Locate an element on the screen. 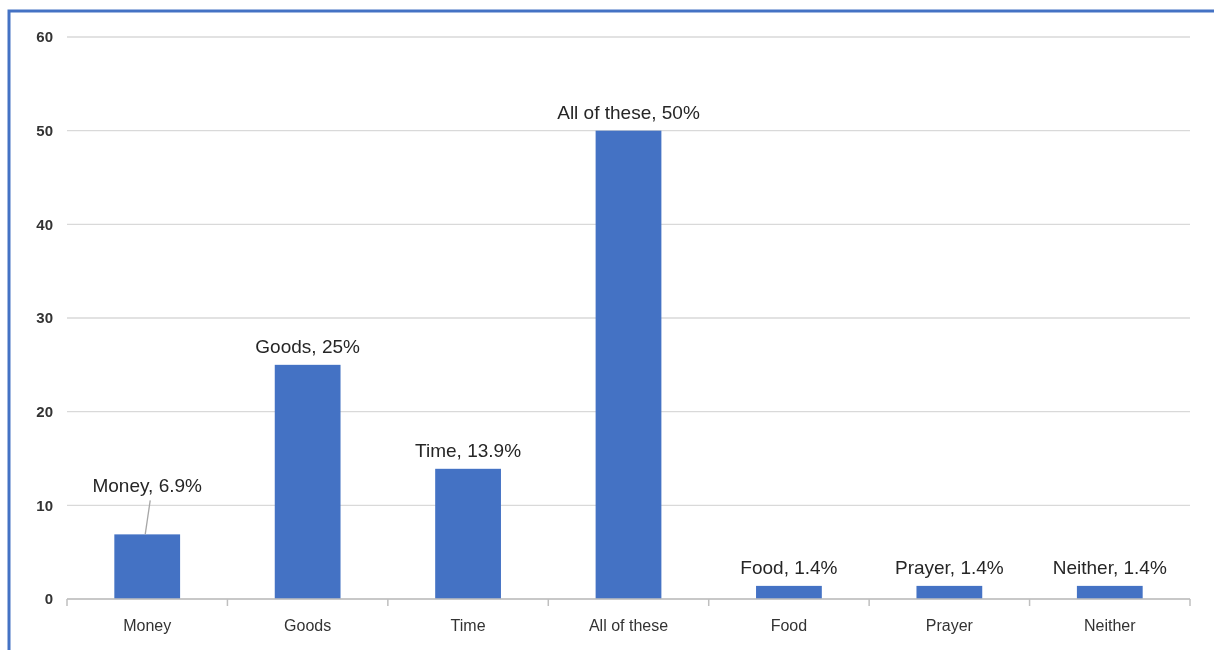  y-tick-label: 30 is located at coordinates (44, 318).